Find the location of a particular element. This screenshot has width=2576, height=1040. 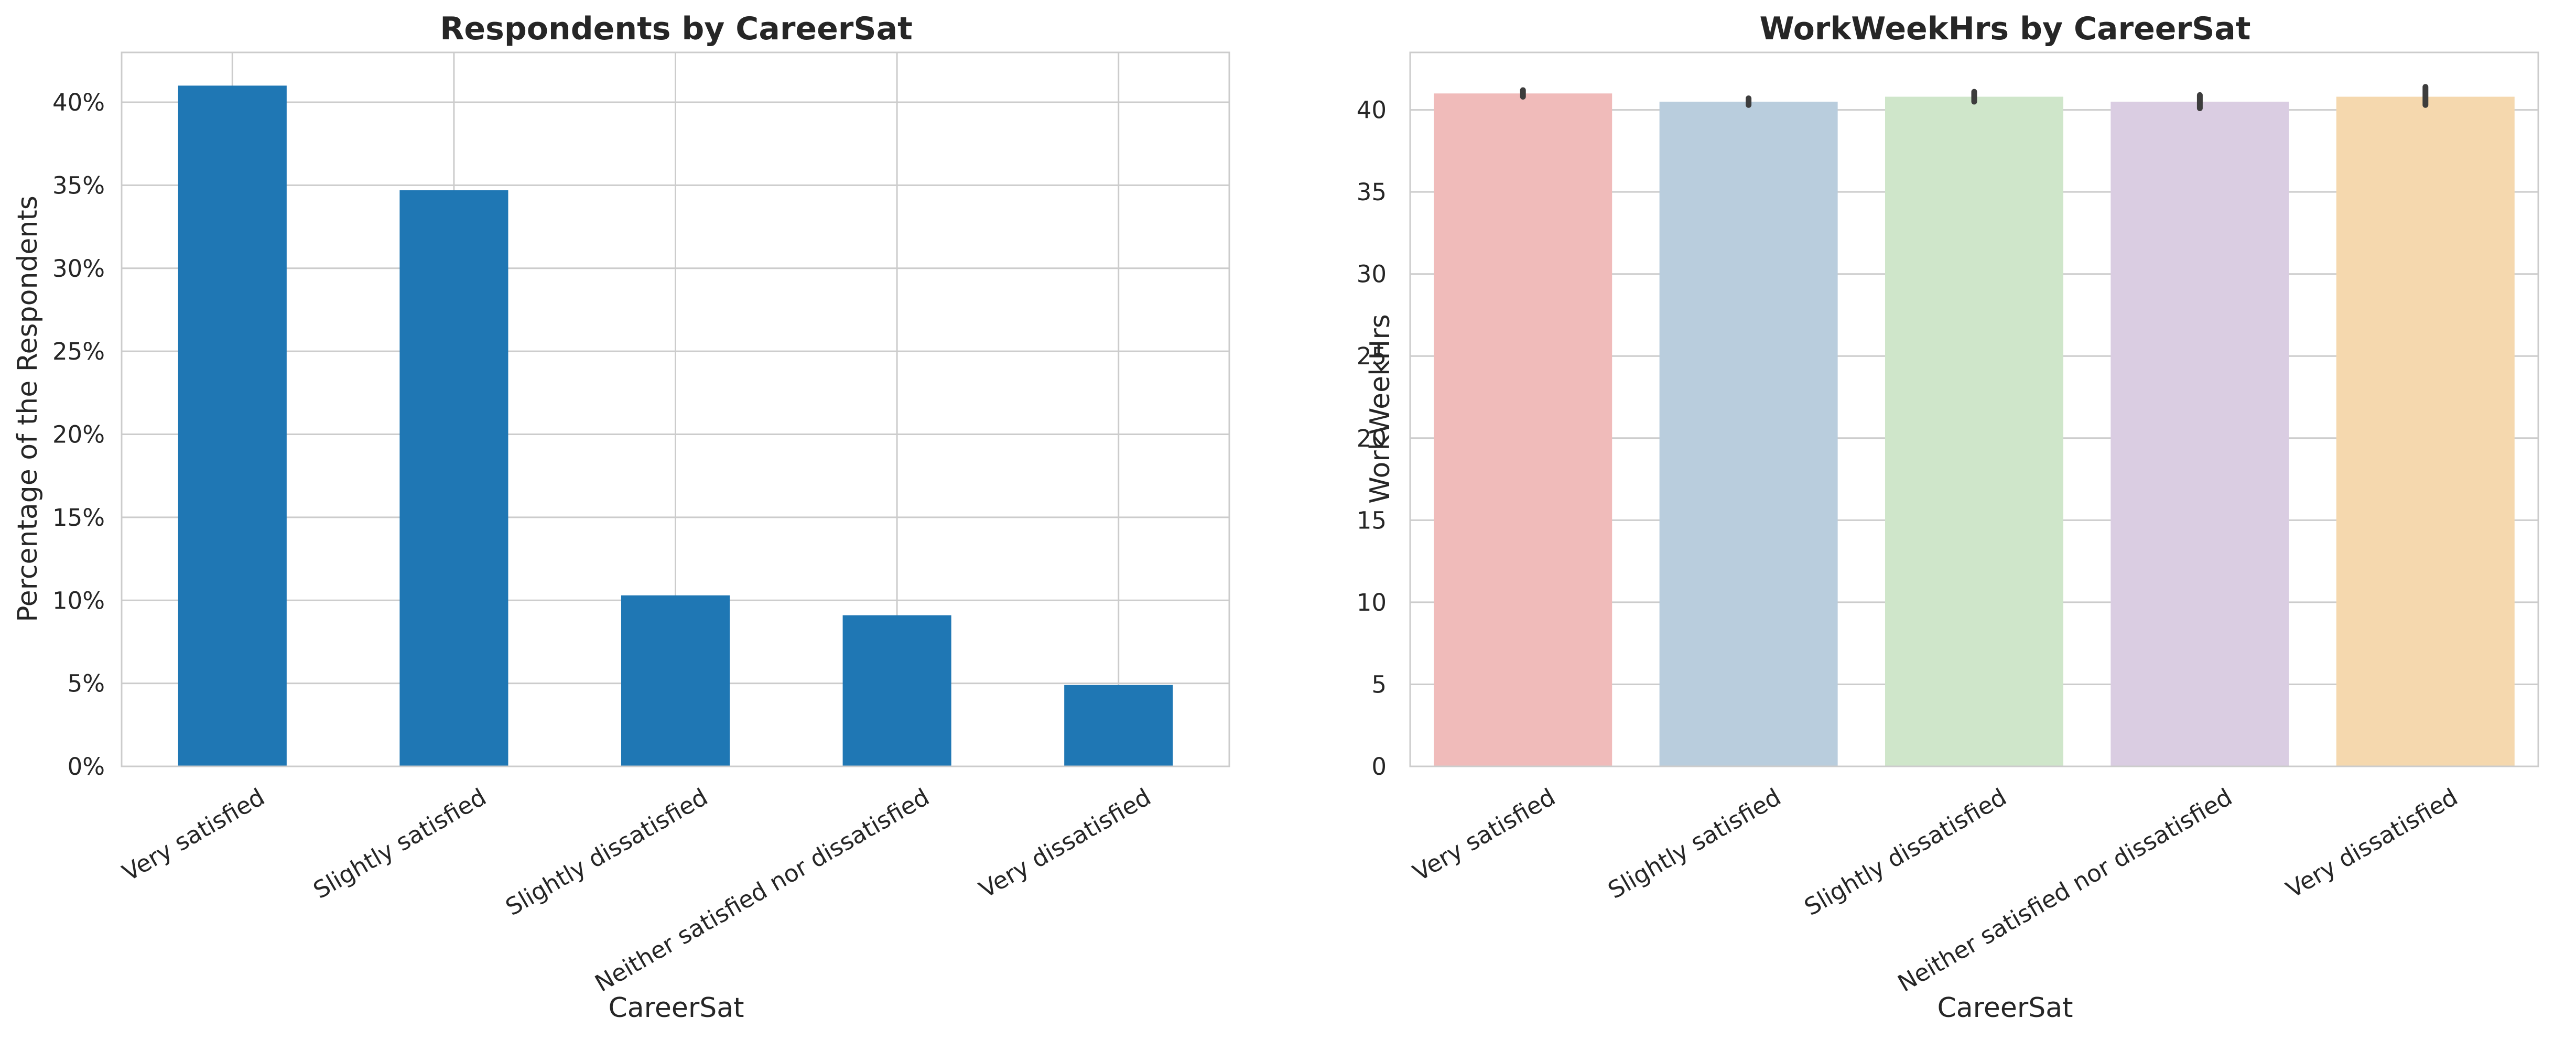

y-tick-label: 25% is located at coordinates (78, 351).